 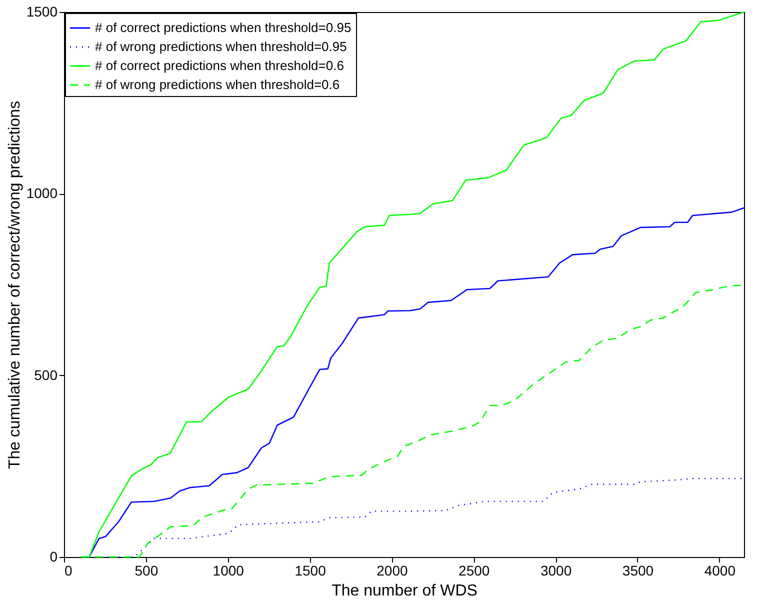 I want to click on x-axis-title: The number of WDS, so click(x=405, y=591).